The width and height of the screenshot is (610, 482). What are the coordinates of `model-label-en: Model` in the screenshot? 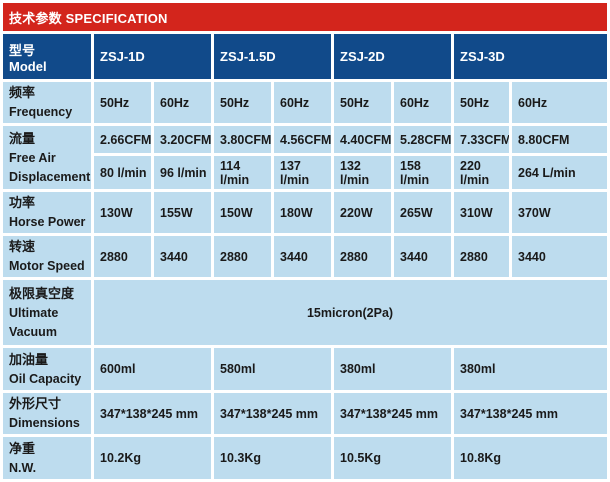 It's located at (28, 66).